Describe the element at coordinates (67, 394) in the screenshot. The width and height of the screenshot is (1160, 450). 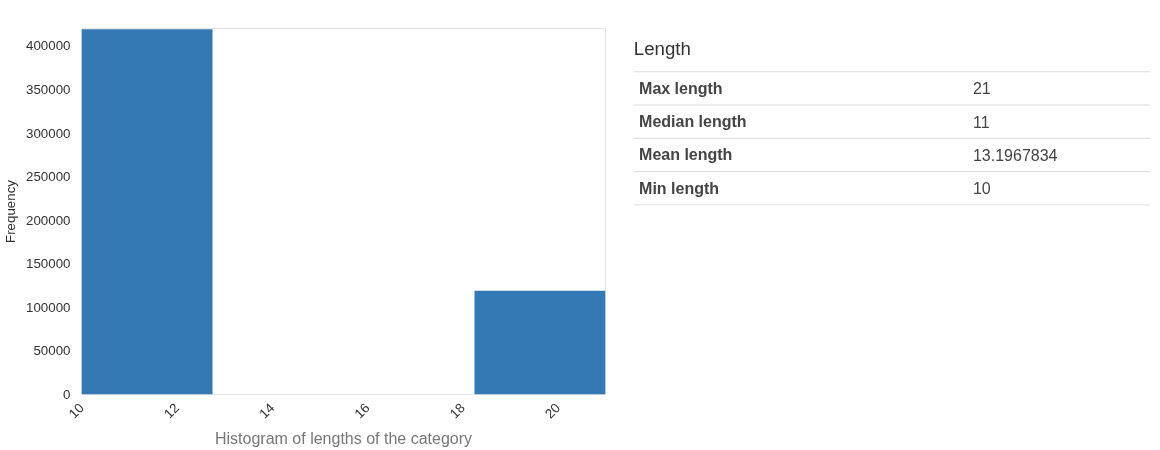
I see `y-tick-label: 0` at that location.